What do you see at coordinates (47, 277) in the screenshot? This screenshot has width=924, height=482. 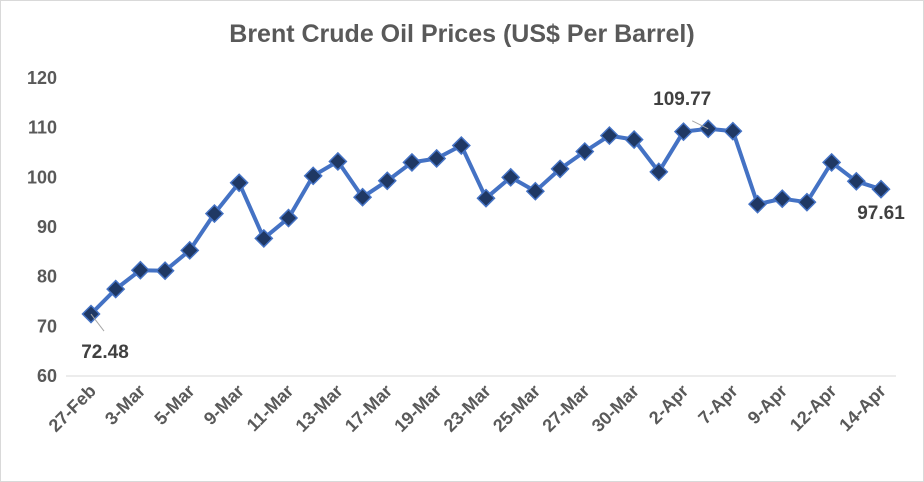 I see `y-tick-label: 80` at bounding box center [47, 277].